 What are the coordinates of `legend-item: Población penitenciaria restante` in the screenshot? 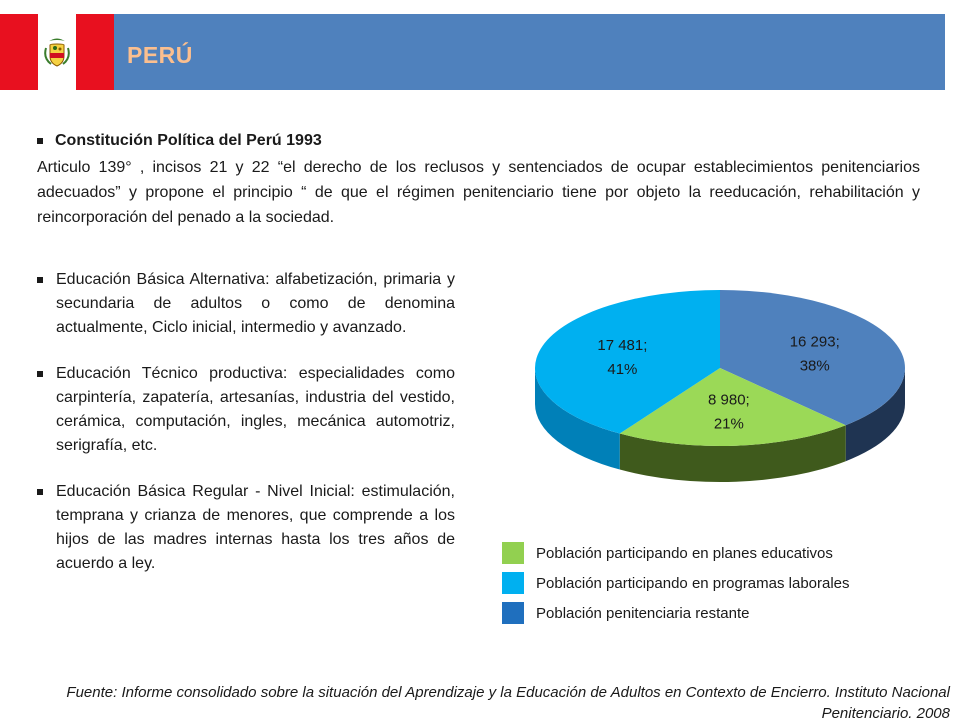 It's located at (722, 613).